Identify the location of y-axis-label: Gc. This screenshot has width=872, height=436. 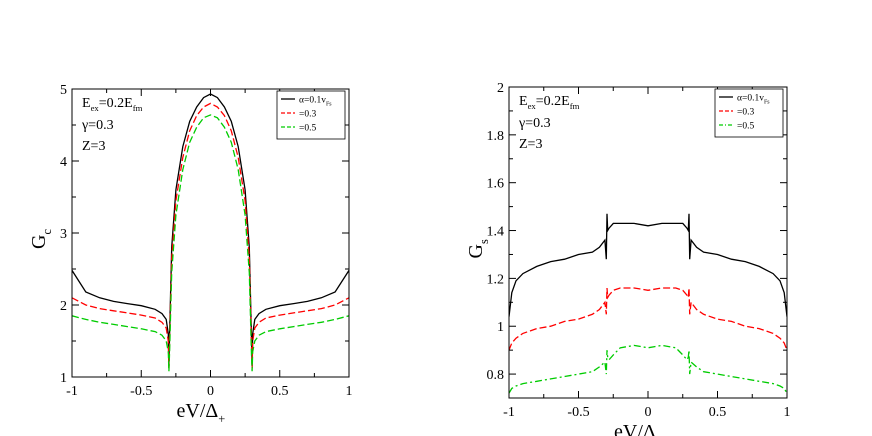
(41, 239).